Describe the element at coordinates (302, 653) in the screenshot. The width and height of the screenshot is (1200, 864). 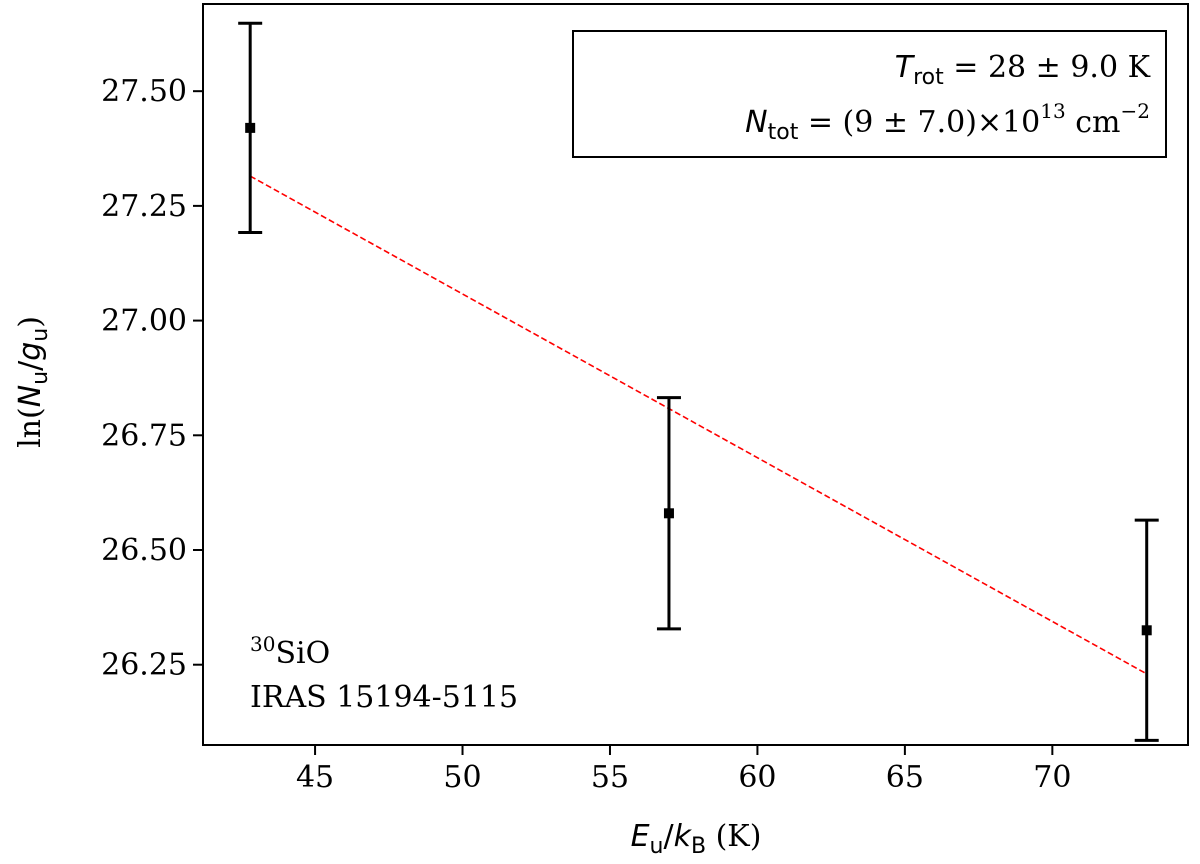
I see `species-name: SiO` at that location.